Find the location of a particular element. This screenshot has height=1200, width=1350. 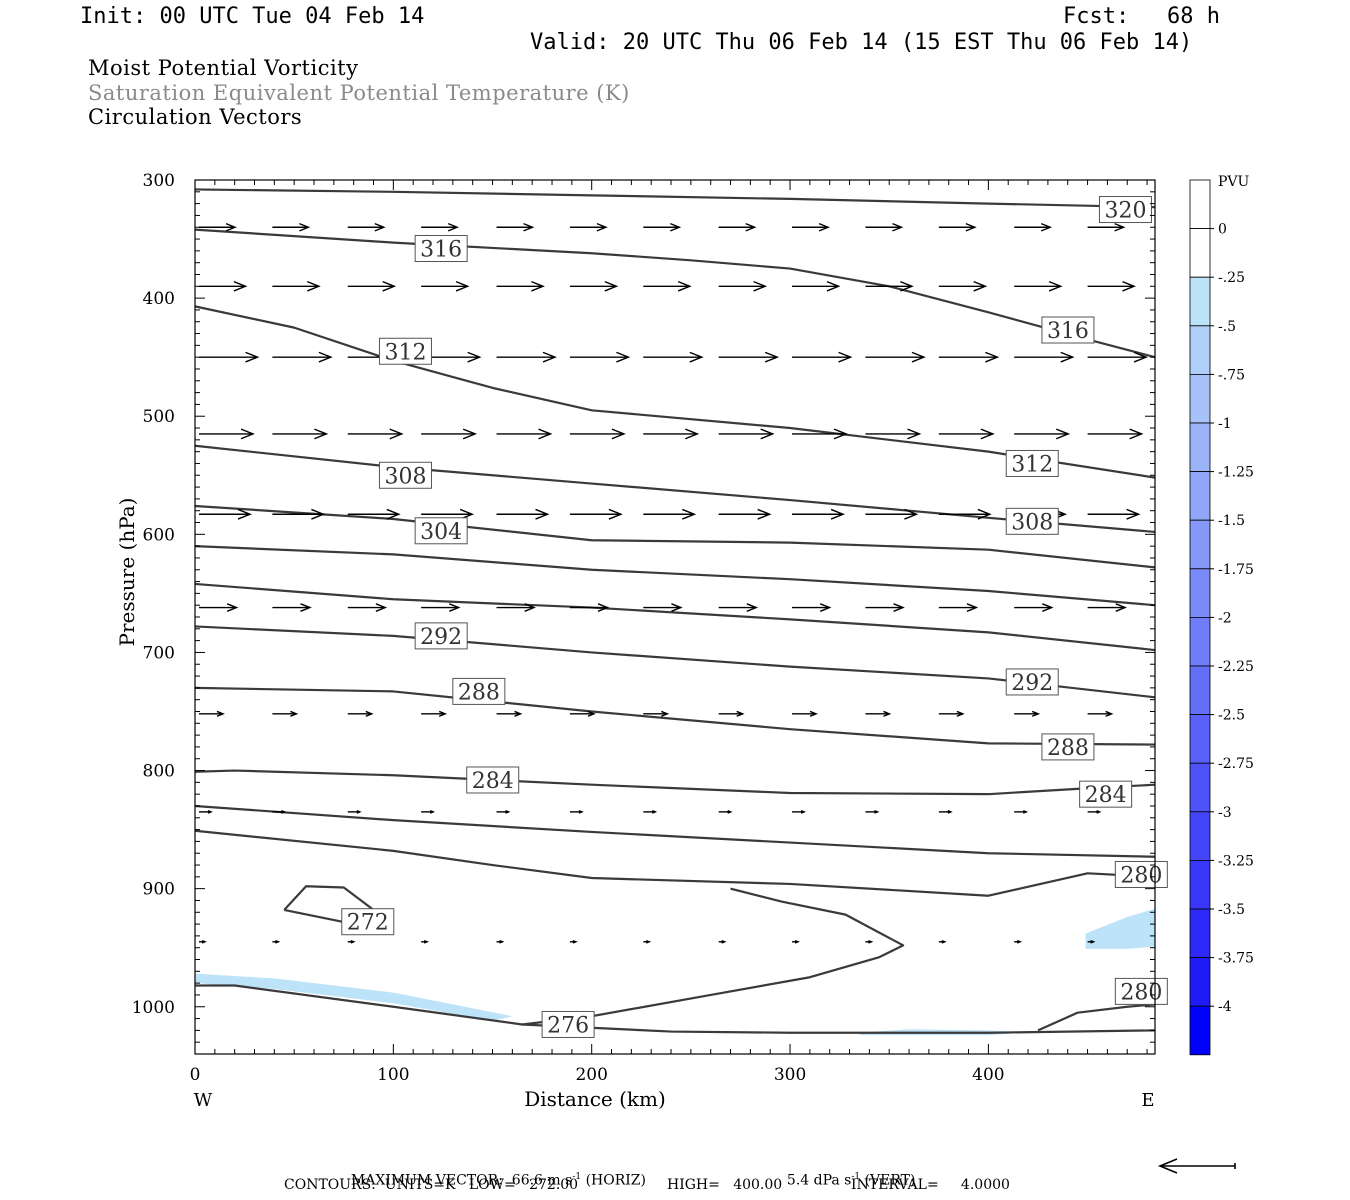

reference-vector-arrow-icon is located at coordinates (1196, 1166).